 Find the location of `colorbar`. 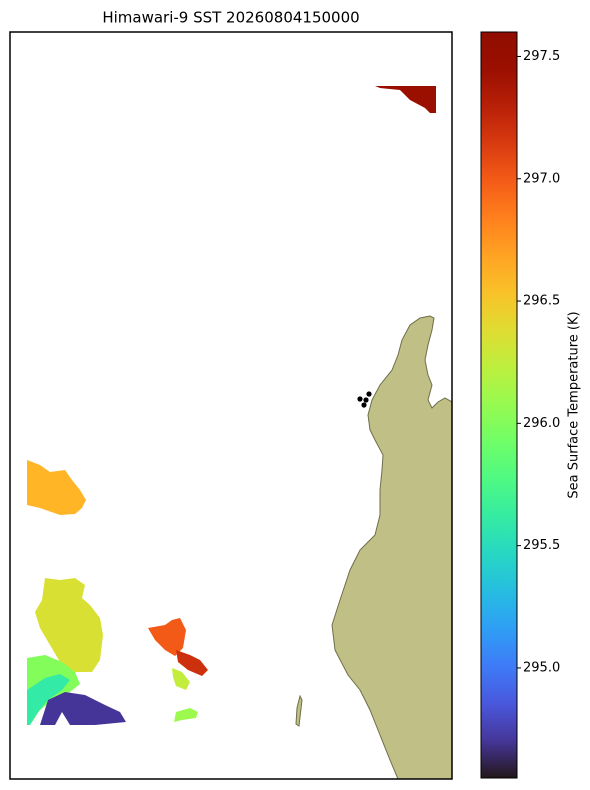

colorbar is located at coordinates (499, 405).